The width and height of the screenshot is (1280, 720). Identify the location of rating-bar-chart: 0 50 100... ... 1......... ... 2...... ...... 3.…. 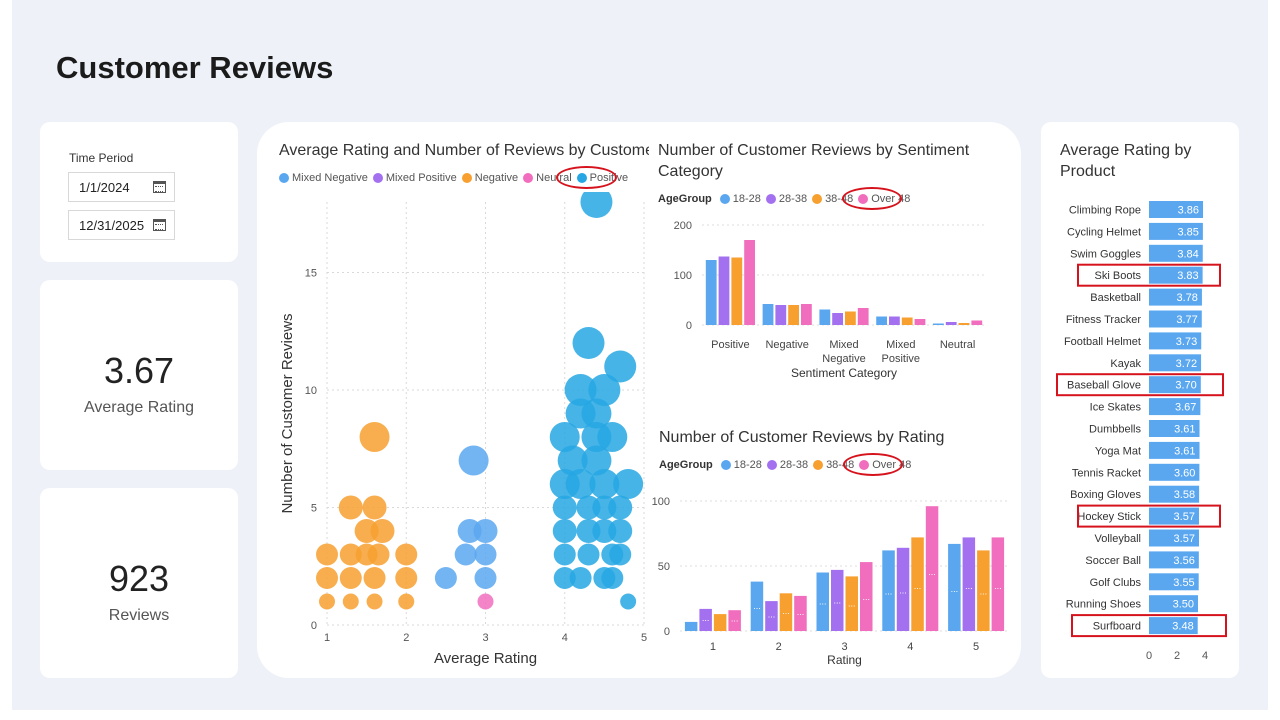
(830, 580).